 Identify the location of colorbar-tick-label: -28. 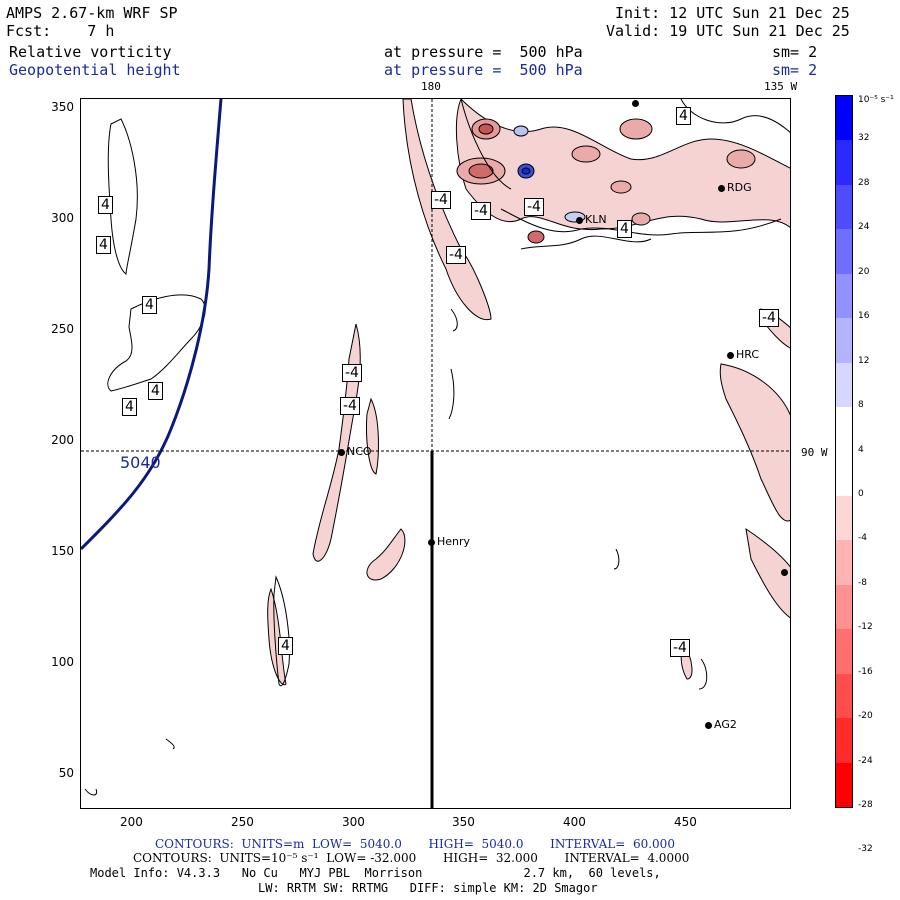
(865, 805).